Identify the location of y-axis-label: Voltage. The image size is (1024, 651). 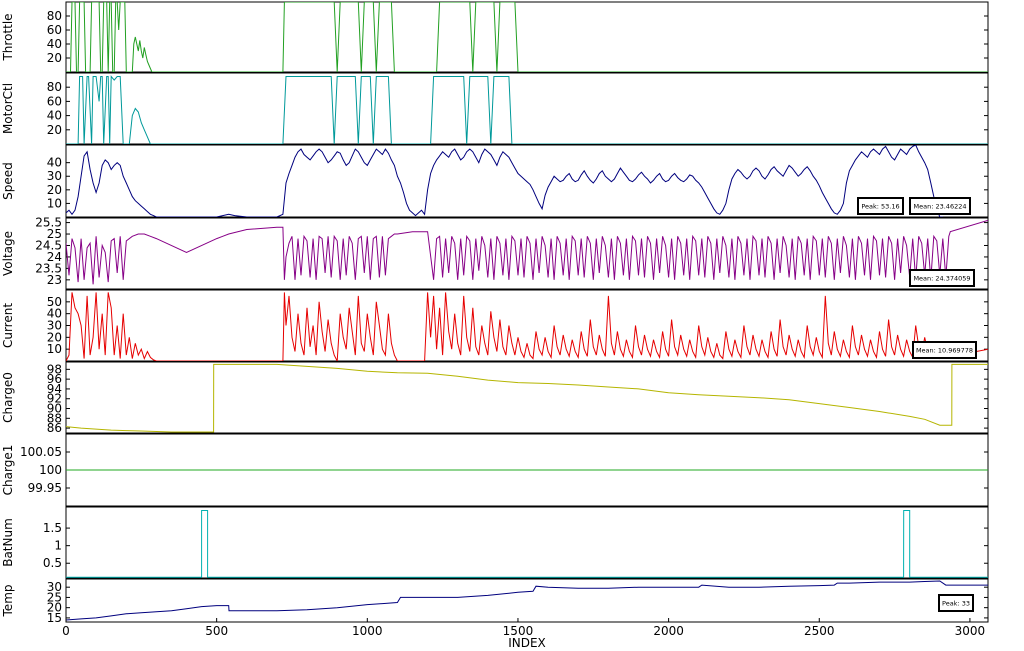
(8, 253).